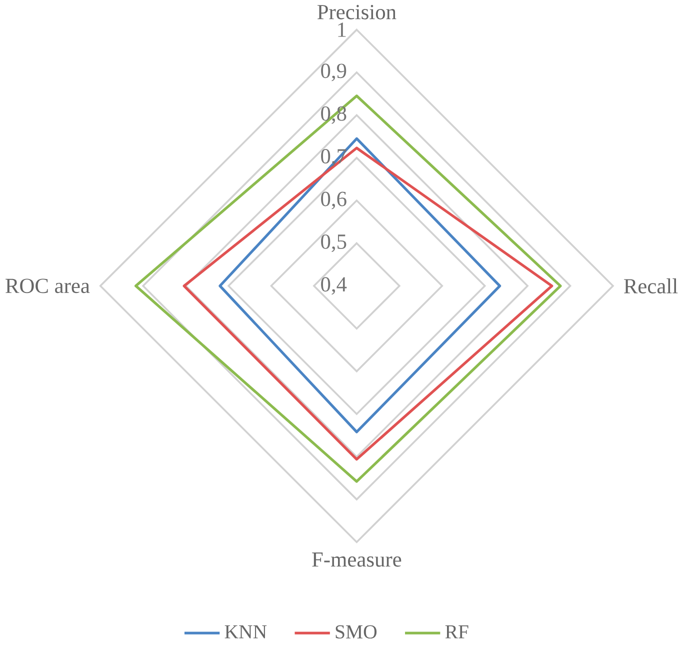  I want to click on legend-label: SMO, so click(356, 631).